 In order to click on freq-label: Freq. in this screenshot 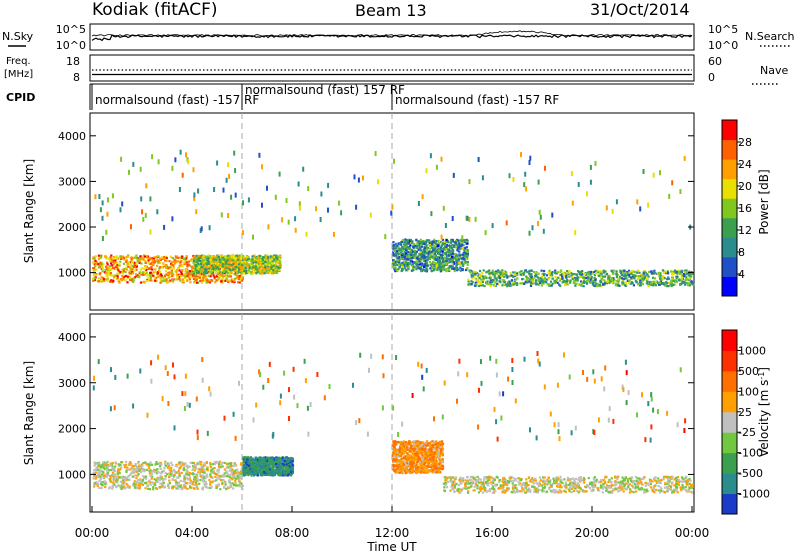, I will do `click(18, 61)`.